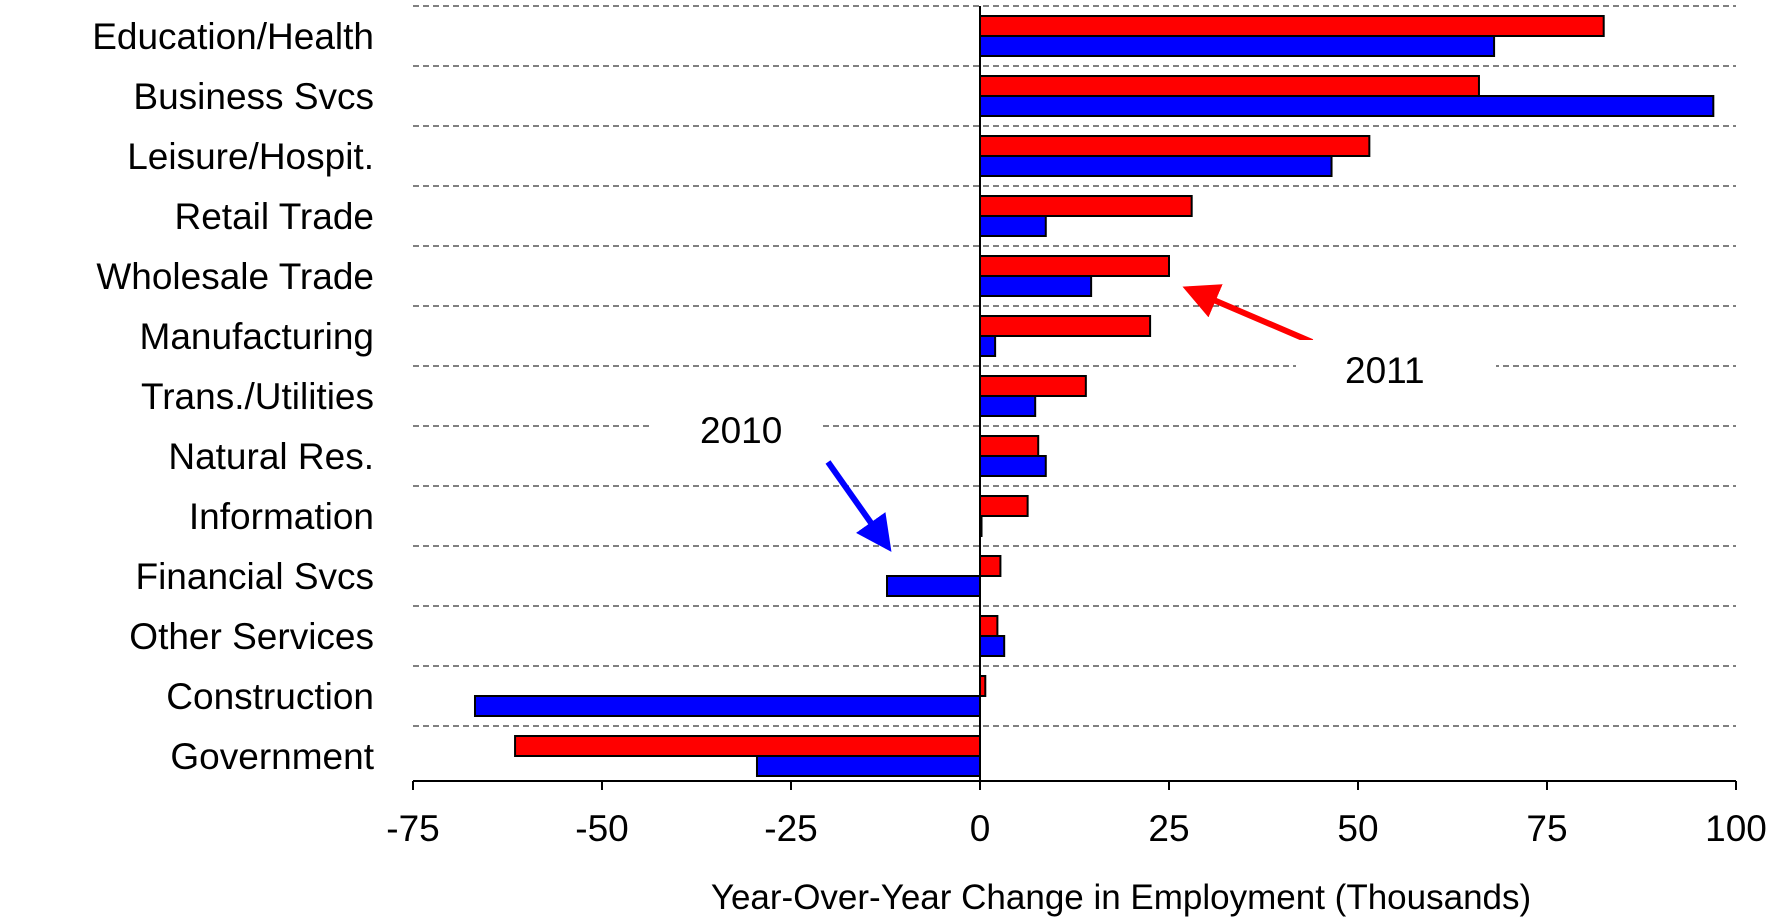  I want to click on bar-2011-wholesale-trade, so click(1074, 266).